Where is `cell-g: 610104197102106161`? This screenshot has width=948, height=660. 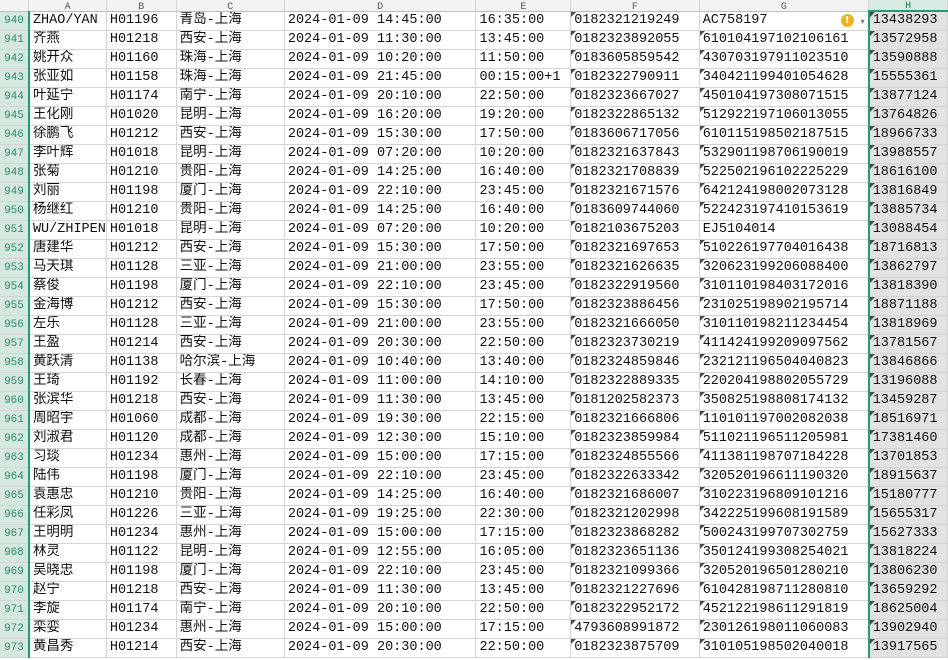
cell-g: 610104197102106161 is located at coordinates (784, 40).